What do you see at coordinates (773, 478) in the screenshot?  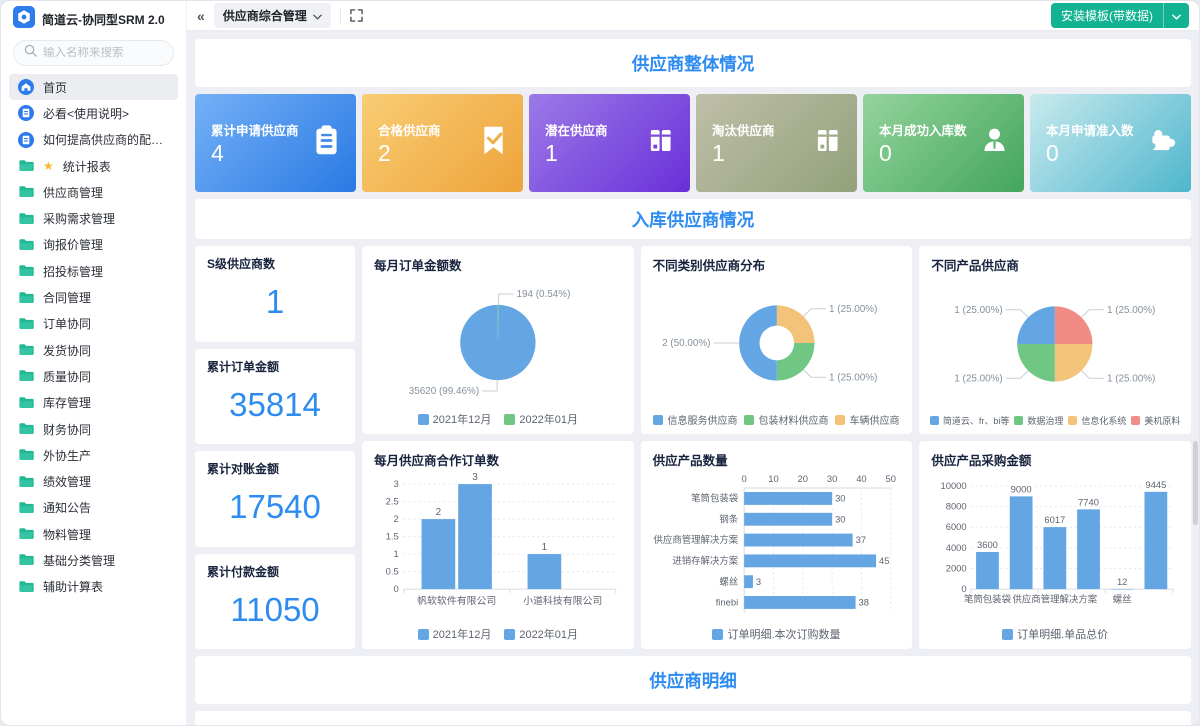 I see `svg-text: 10` at bounding box center [773, 478].